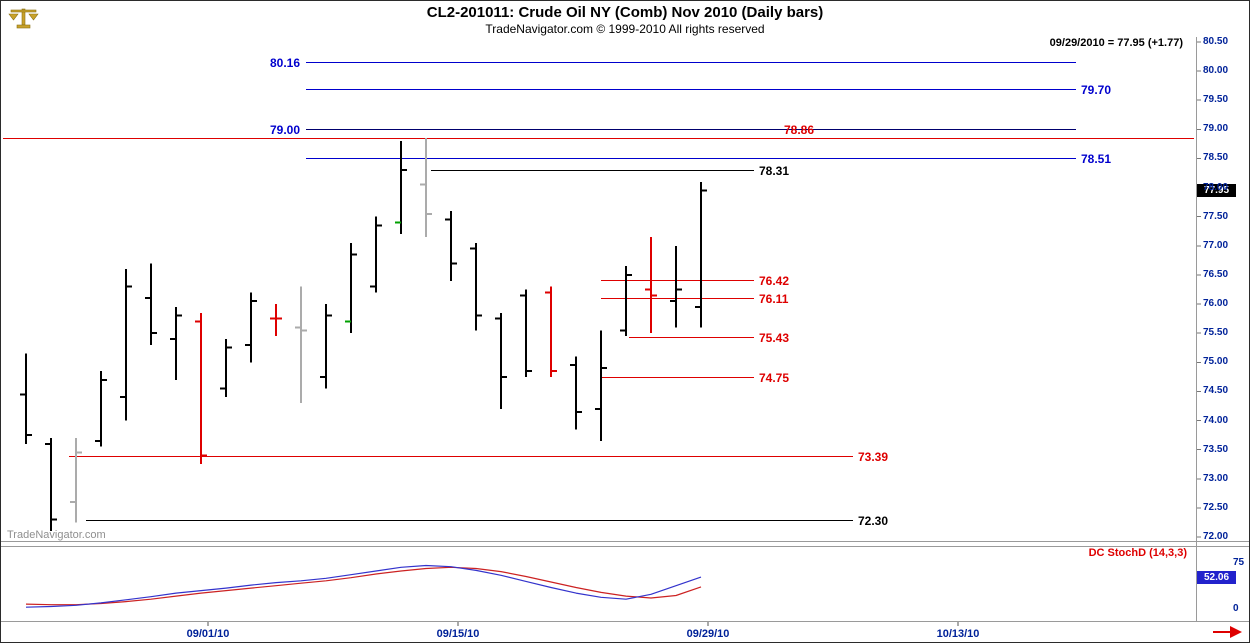 The image size is (1250, 643). What do you see at coordinates (1216, 478) in the screenshot?
I see `price-axis-label: 73.00` at bounding box center [1216, 478].